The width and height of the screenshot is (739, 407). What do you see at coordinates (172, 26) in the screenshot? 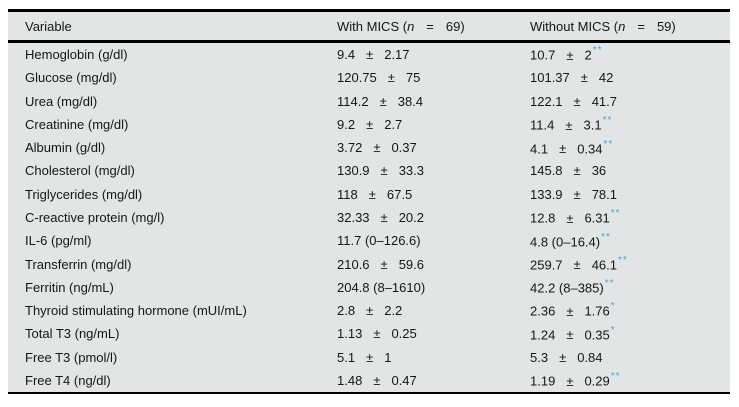
I see `header-variable-column: Variable` at bounding box center [172, 26].